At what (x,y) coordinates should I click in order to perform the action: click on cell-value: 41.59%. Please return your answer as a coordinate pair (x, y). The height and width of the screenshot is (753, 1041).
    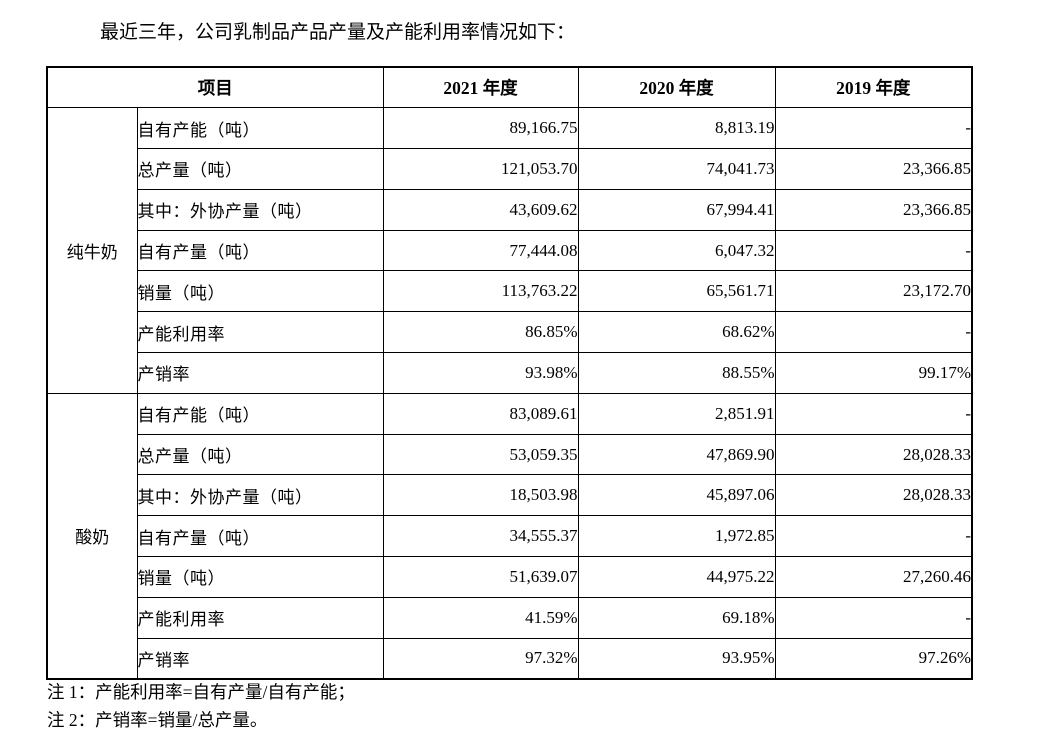
    Looking at the image, I should click on (480, 617).